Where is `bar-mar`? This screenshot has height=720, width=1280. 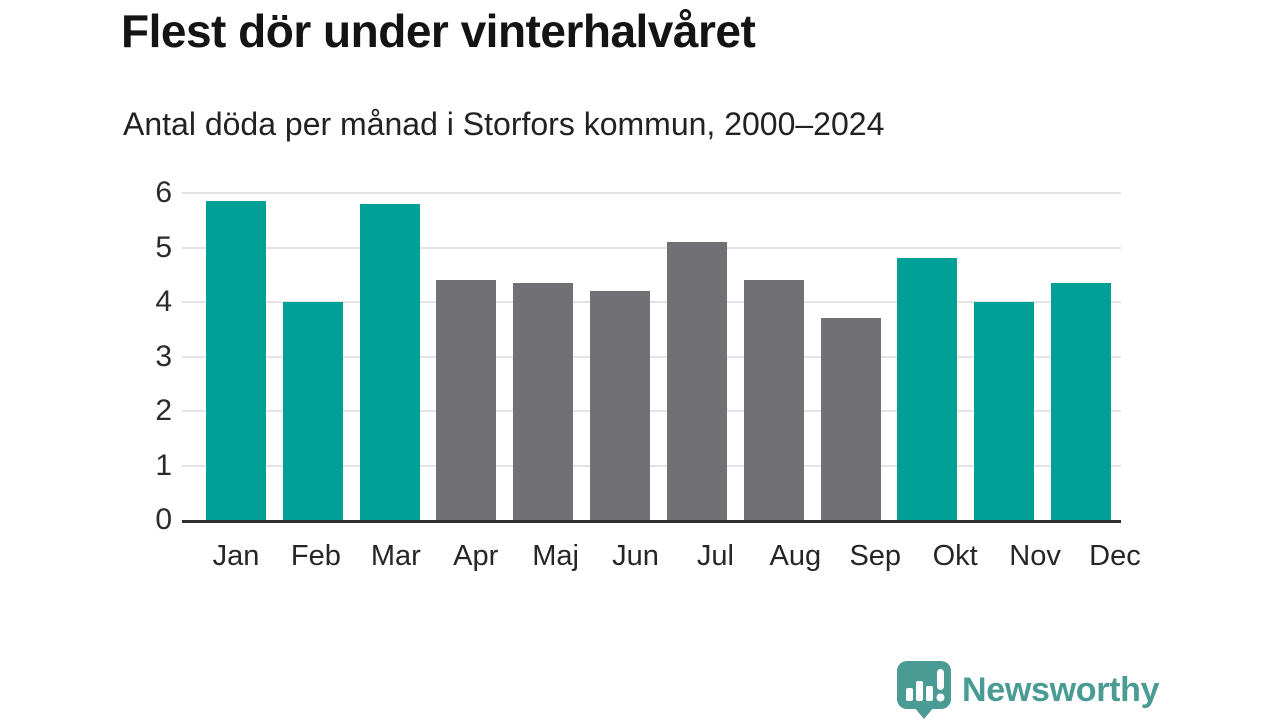
bar-mar is located at coordinates (389, 361).